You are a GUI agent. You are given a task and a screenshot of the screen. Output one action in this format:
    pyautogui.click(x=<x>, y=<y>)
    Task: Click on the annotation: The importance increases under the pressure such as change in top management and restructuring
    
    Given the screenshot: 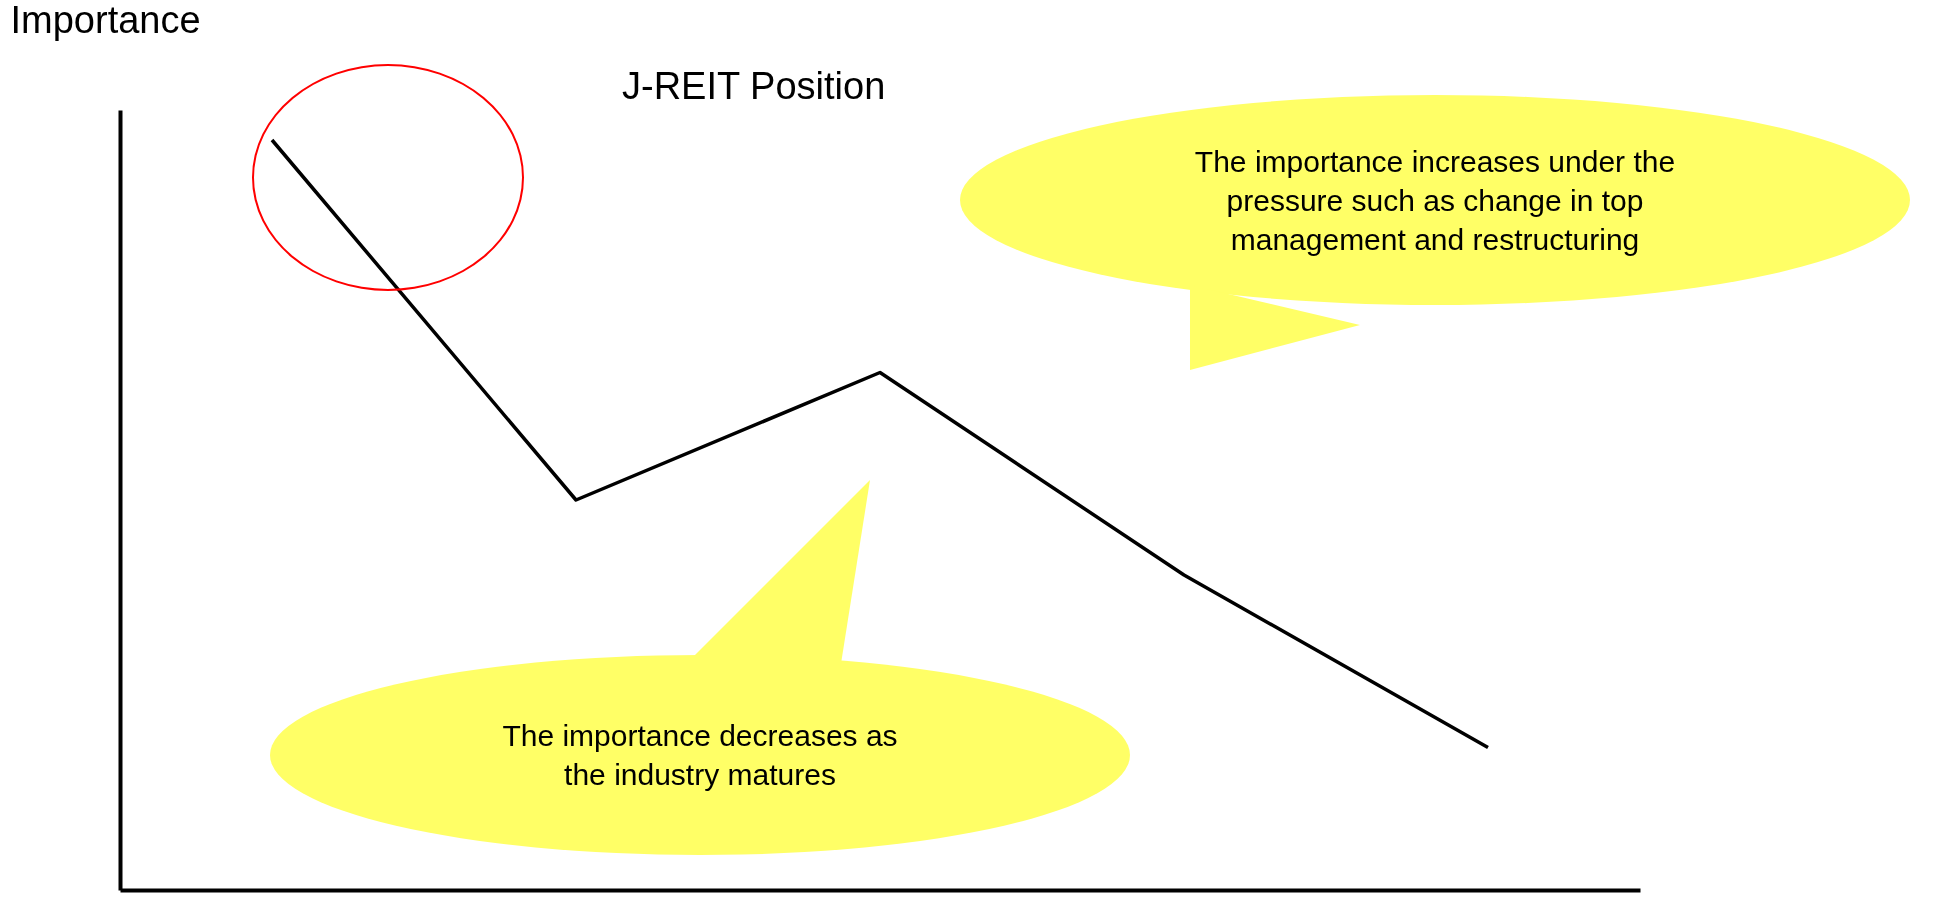 What is the action you would take?
    pyautogui.click(x=1435, y=200)
    